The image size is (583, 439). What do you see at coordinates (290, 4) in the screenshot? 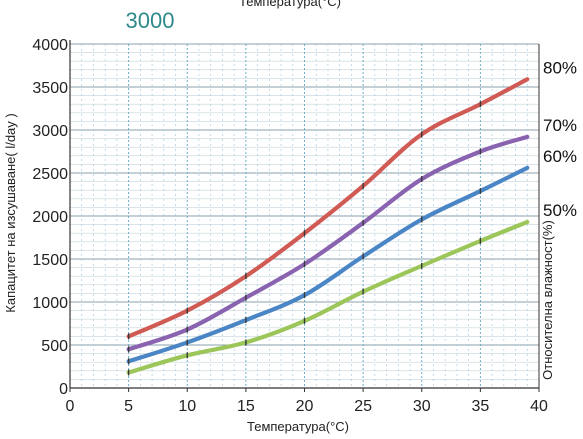
I see `chart-title: Температура(°C)` at bounding box center [290, 4].